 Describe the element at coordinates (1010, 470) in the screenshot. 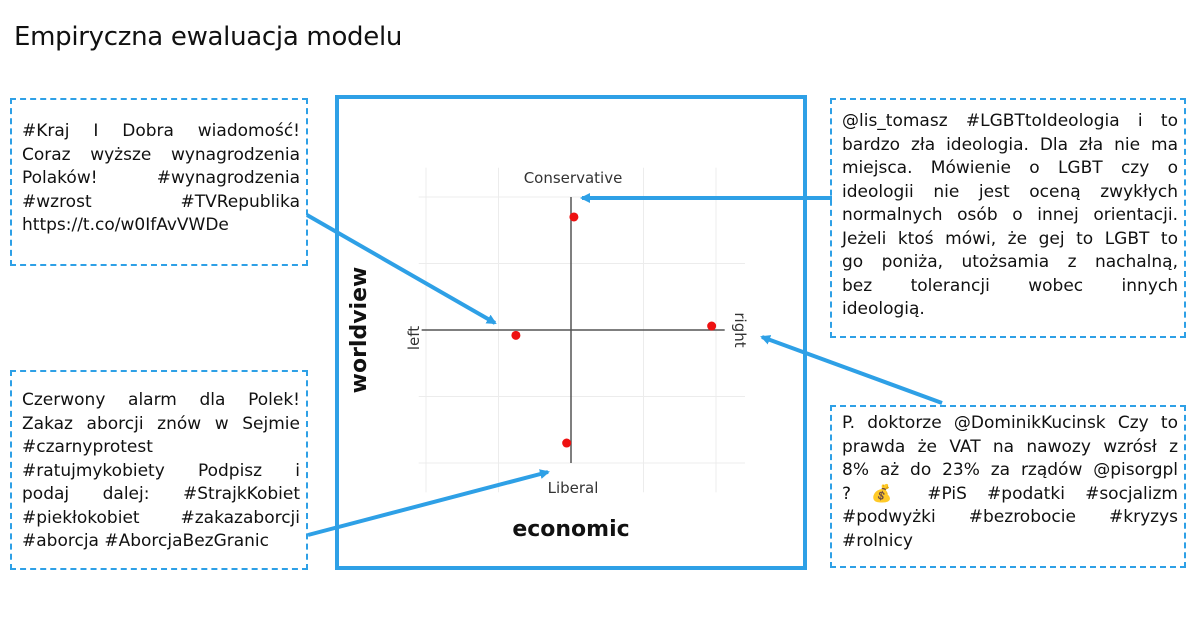

I see `tweet-line: 8% aż do 23% za rządów @pisorgpl` at that location.